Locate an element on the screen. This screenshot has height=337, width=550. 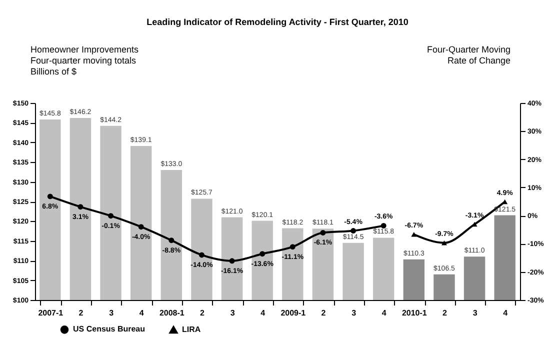
x-tick-label: 2010-1 is located at coordinates (415, 313).